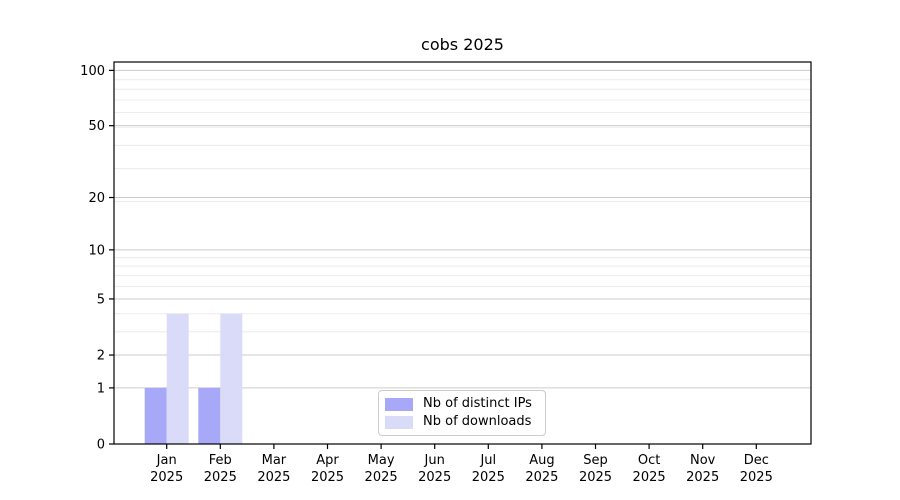 The image size is (900, 500). I want to click on chart-title: cobs 2025, so click(462, 44).